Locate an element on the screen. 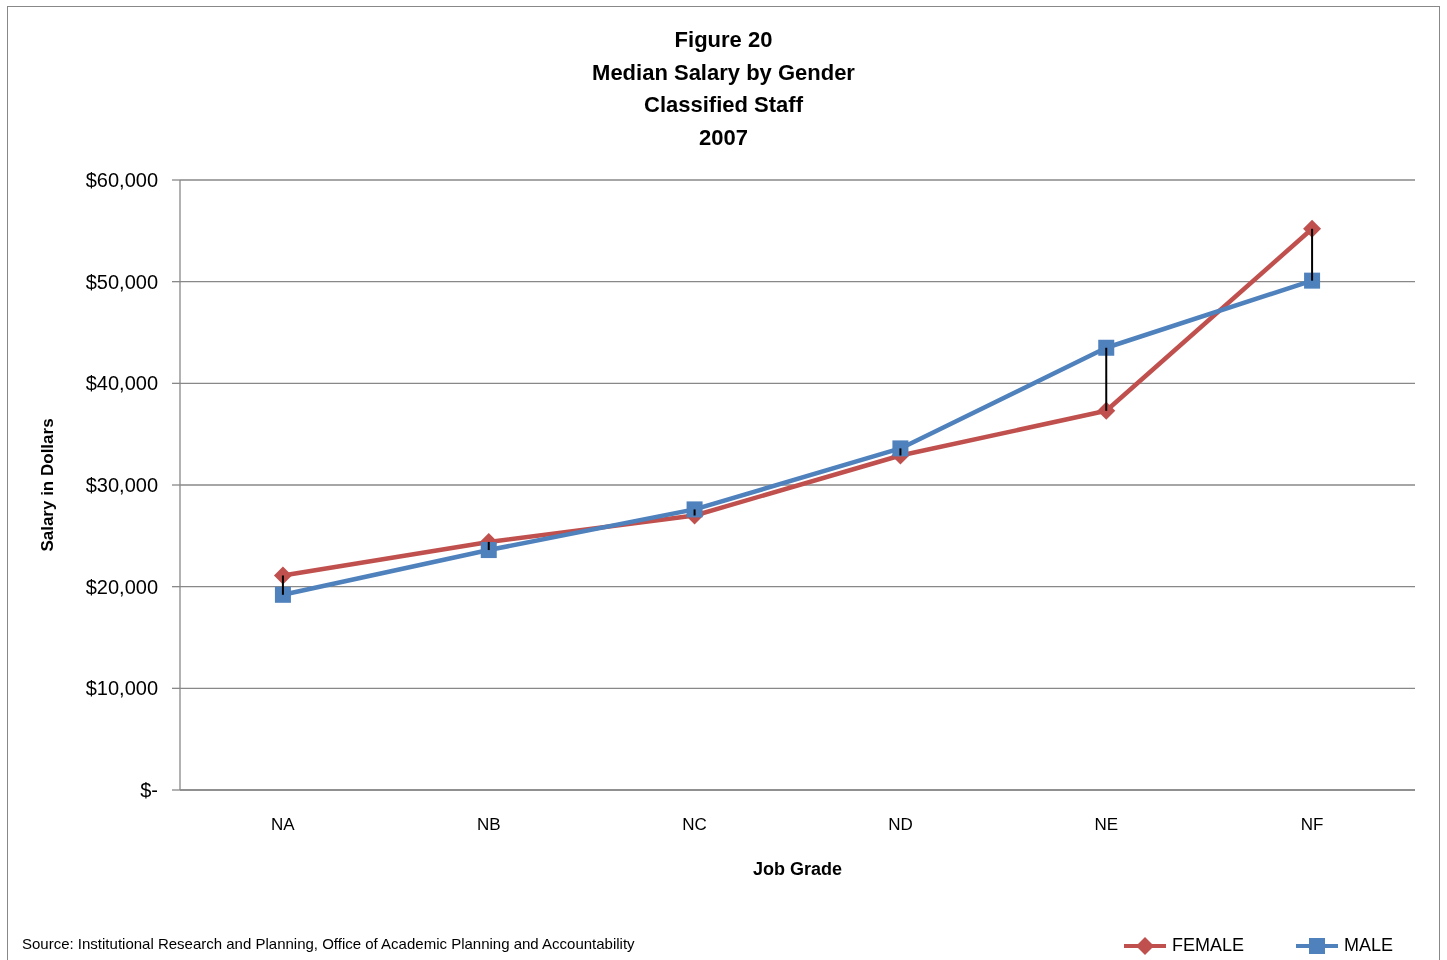 This screenshot has width=1447, height=960. y-tick-label: $20,000 is located at coordinates (121, 586).